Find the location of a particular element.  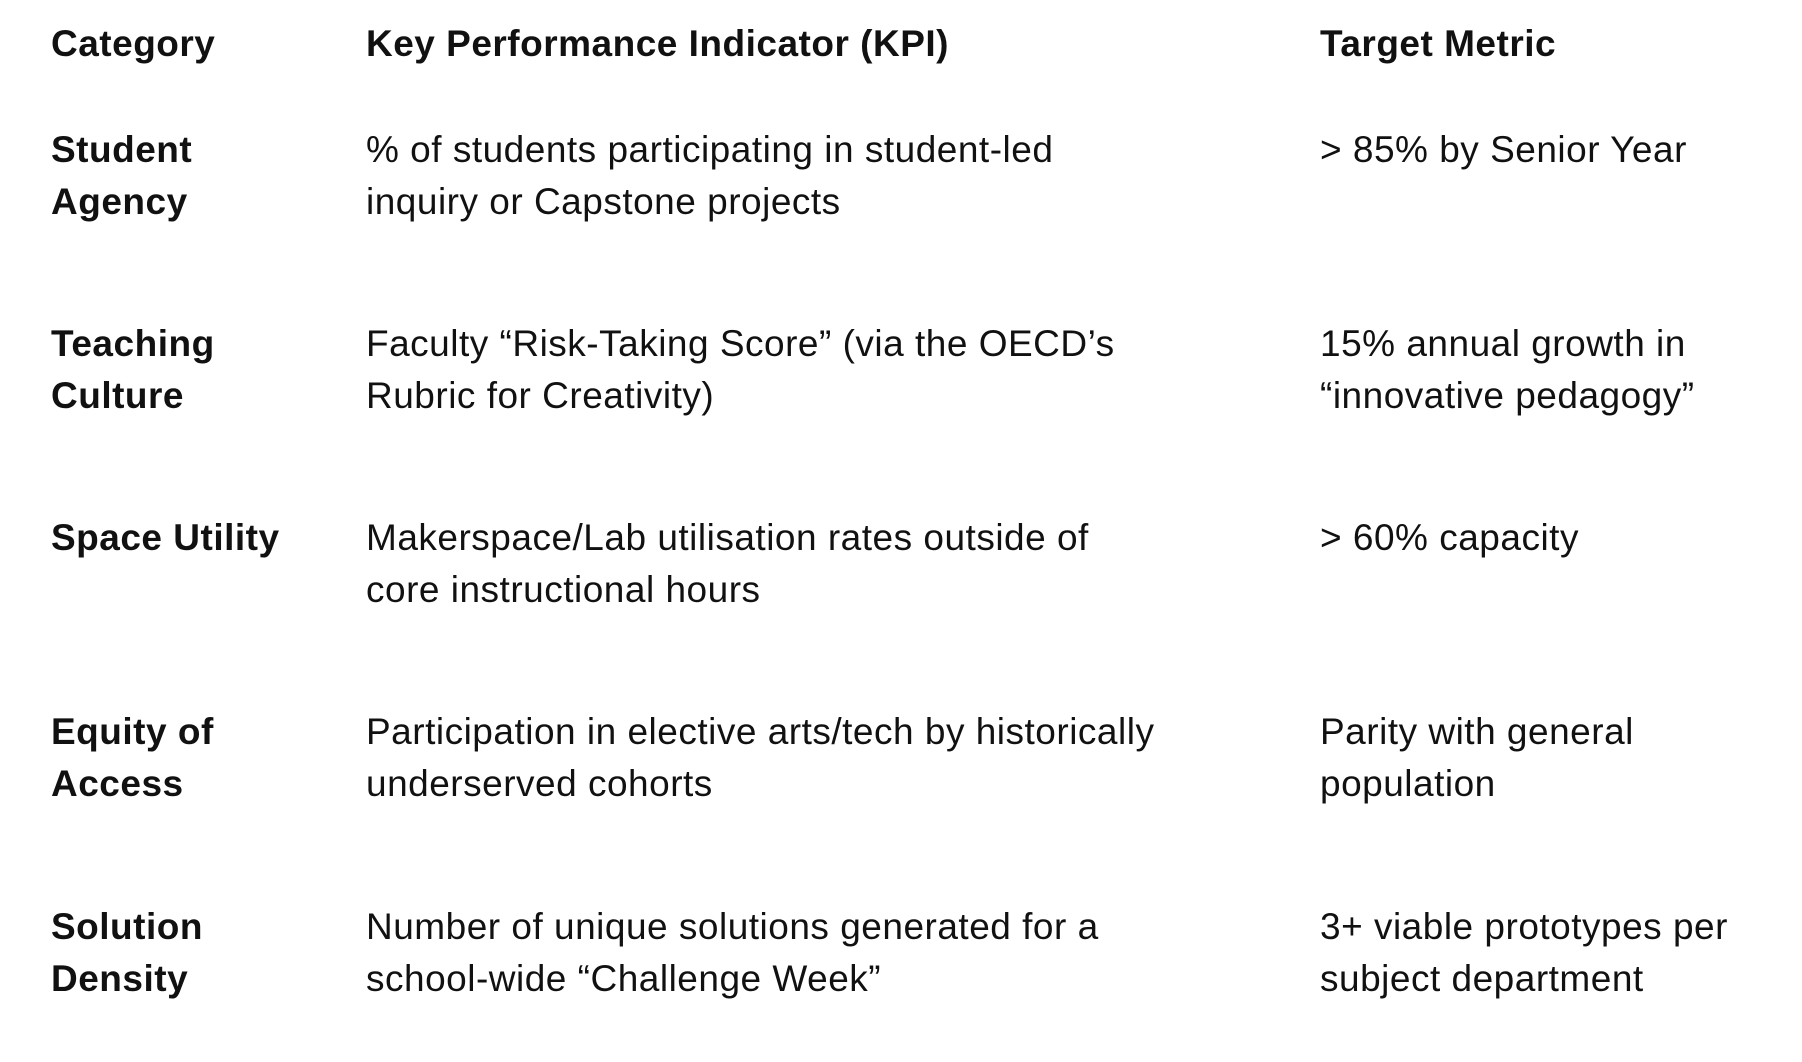

cell-line: underserved cohorts is located at coordinates (539, 783).